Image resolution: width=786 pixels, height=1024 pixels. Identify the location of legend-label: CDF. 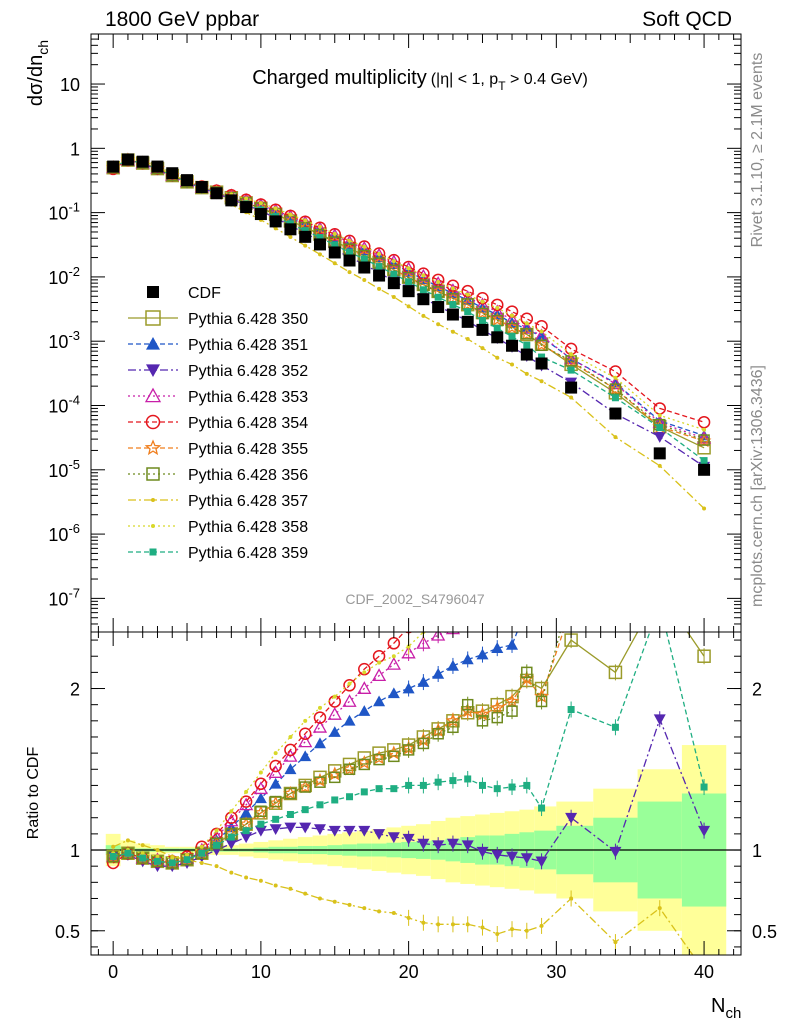
(204, 293).